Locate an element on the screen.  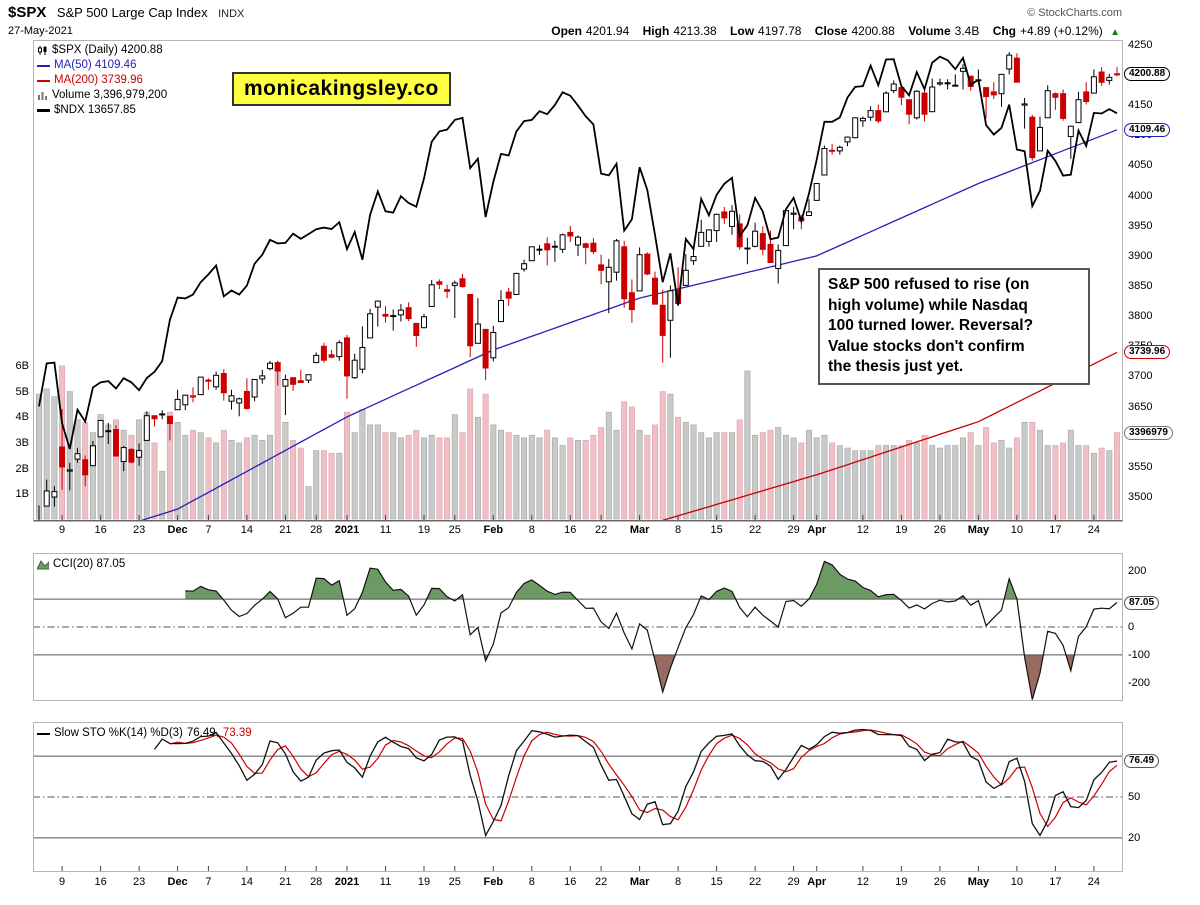
cci-axis-label: 200 is located at coordinates (1137, 571).